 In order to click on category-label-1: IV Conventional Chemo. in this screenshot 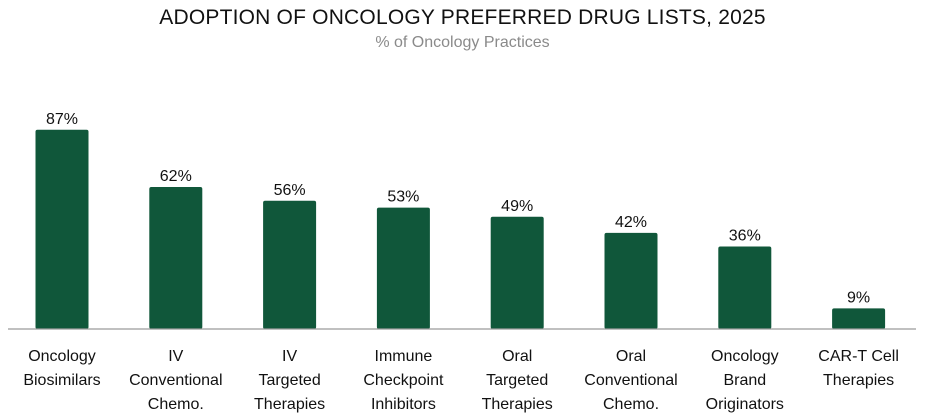, I will do `click(175, 380)`.